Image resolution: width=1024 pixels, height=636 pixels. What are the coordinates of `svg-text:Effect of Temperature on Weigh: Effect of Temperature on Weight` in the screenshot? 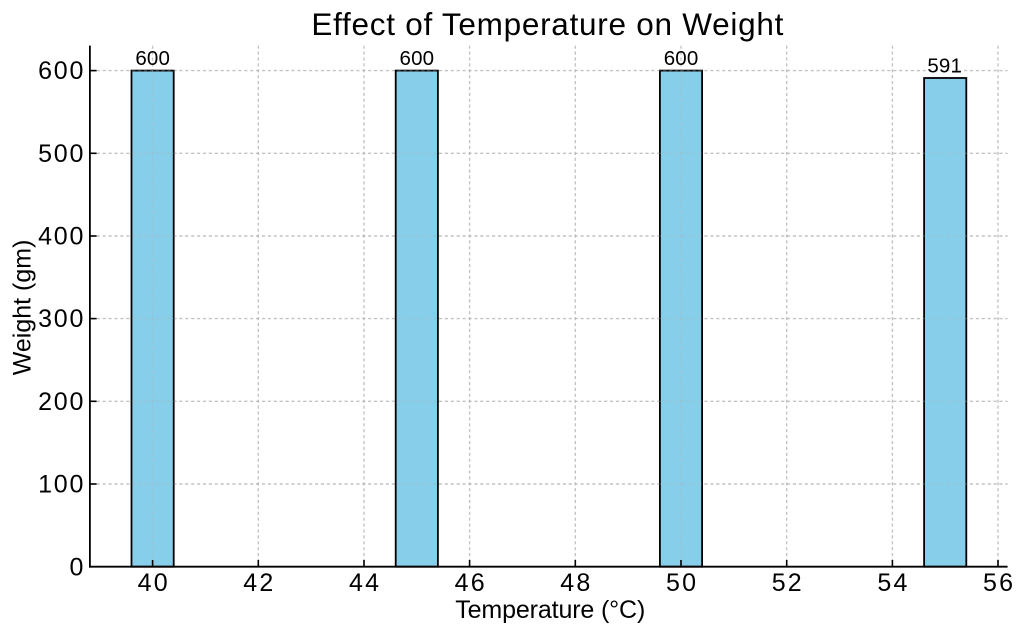 It's located at (547, 24).